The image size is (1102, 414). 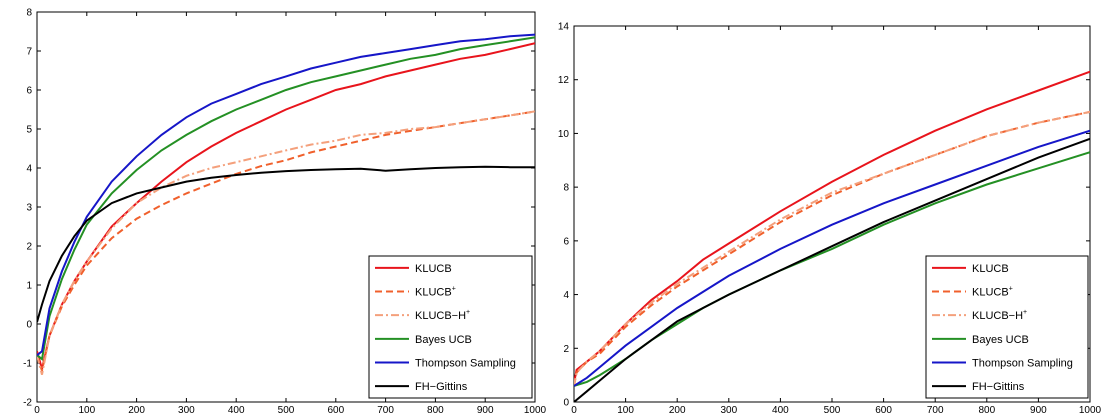 What do you see at coordinates (29, 286) in the screenshot?
I see `y-tick-label: 1` at bounding box center [29, 286].